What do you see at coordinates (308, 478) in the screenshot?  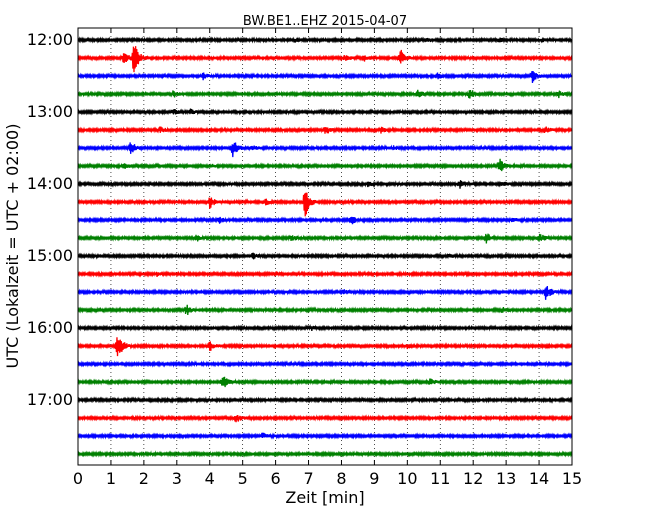 I see `x-tick-label: 7` at bounding box center [308, 478].